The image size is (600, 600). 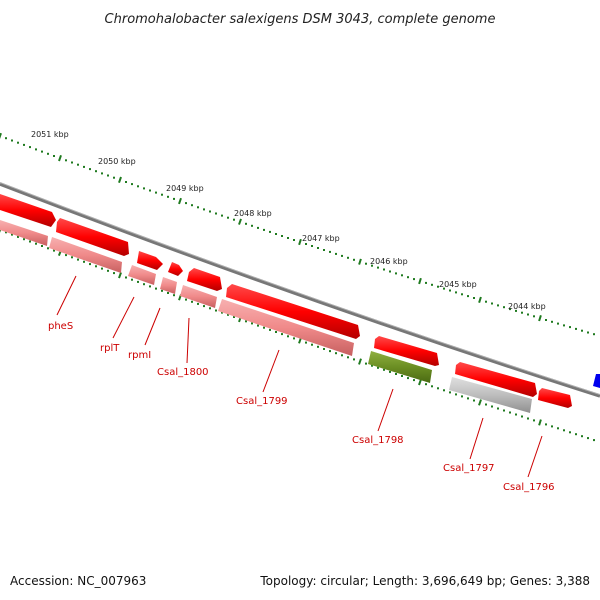 What do you see at coordinates (400, 367) in the screenshot?
I see `gene-green` at bounding box center [400, 367].